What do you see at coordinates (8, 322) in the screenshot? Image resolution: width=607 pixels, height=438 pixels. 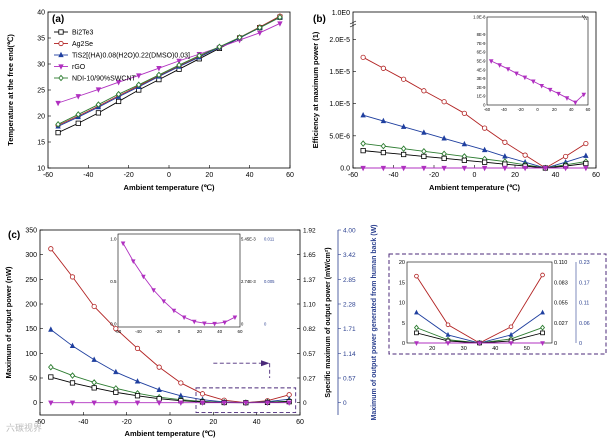 I see `y-axis-label: Maximum of output power (nW)` at bounding box center [8, 322].